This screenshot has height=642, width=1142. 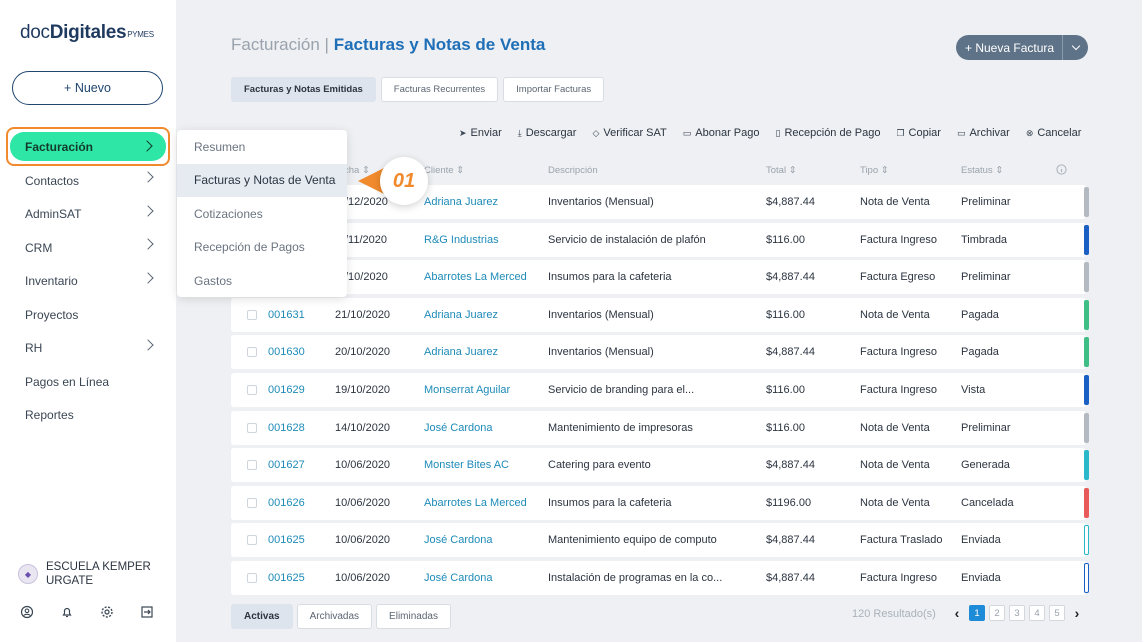 What do you see at coordinates (1061, 171) in the screenshot?
I see `info-icon` at bounding box center [1061, 171].